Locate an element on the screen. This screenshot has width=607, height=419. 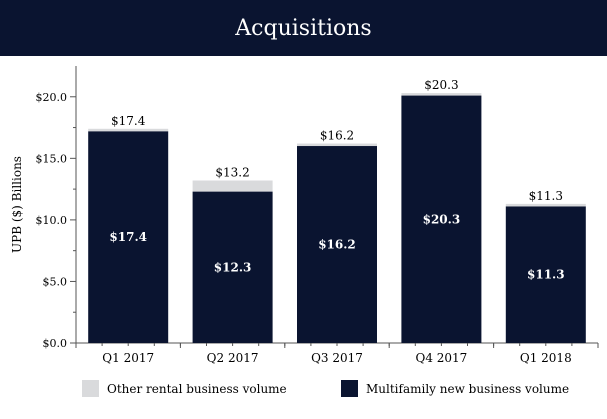
data-label-multifamily: $17.4 is located at coordinates (128, 237).